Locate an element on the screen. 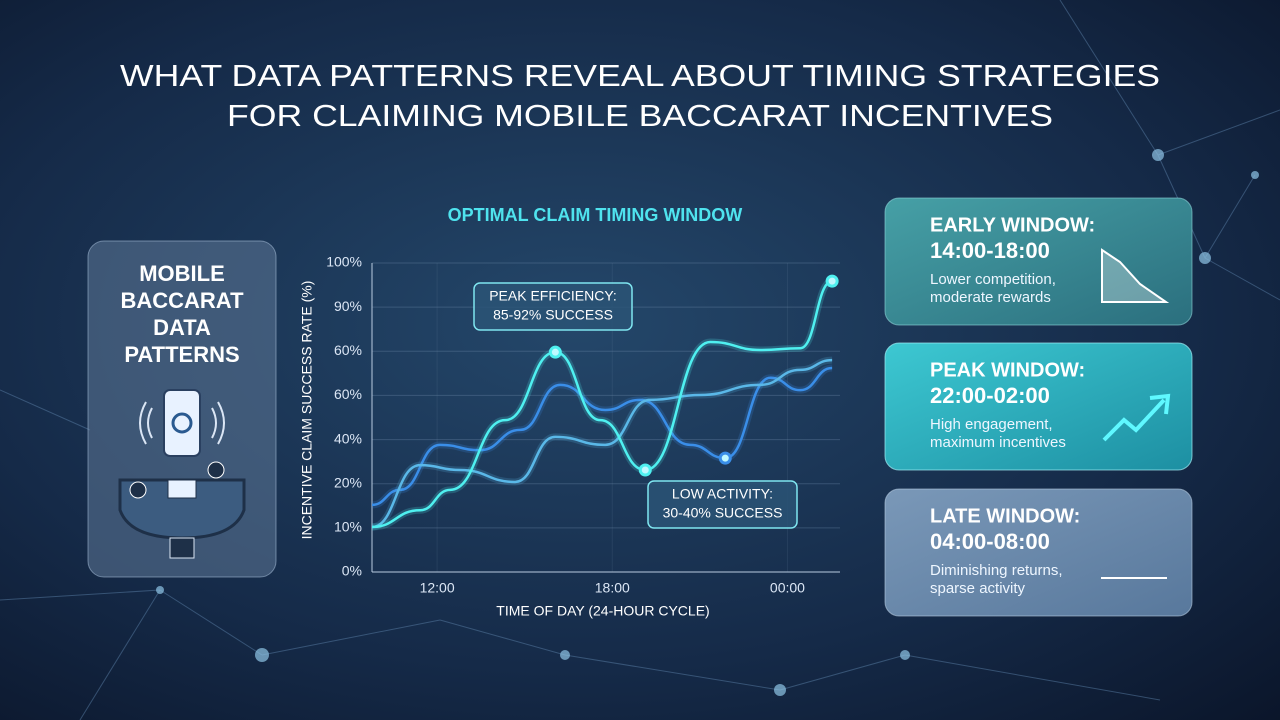  window-label: LATE WINDOW: is located at coordinates (1005, 516).